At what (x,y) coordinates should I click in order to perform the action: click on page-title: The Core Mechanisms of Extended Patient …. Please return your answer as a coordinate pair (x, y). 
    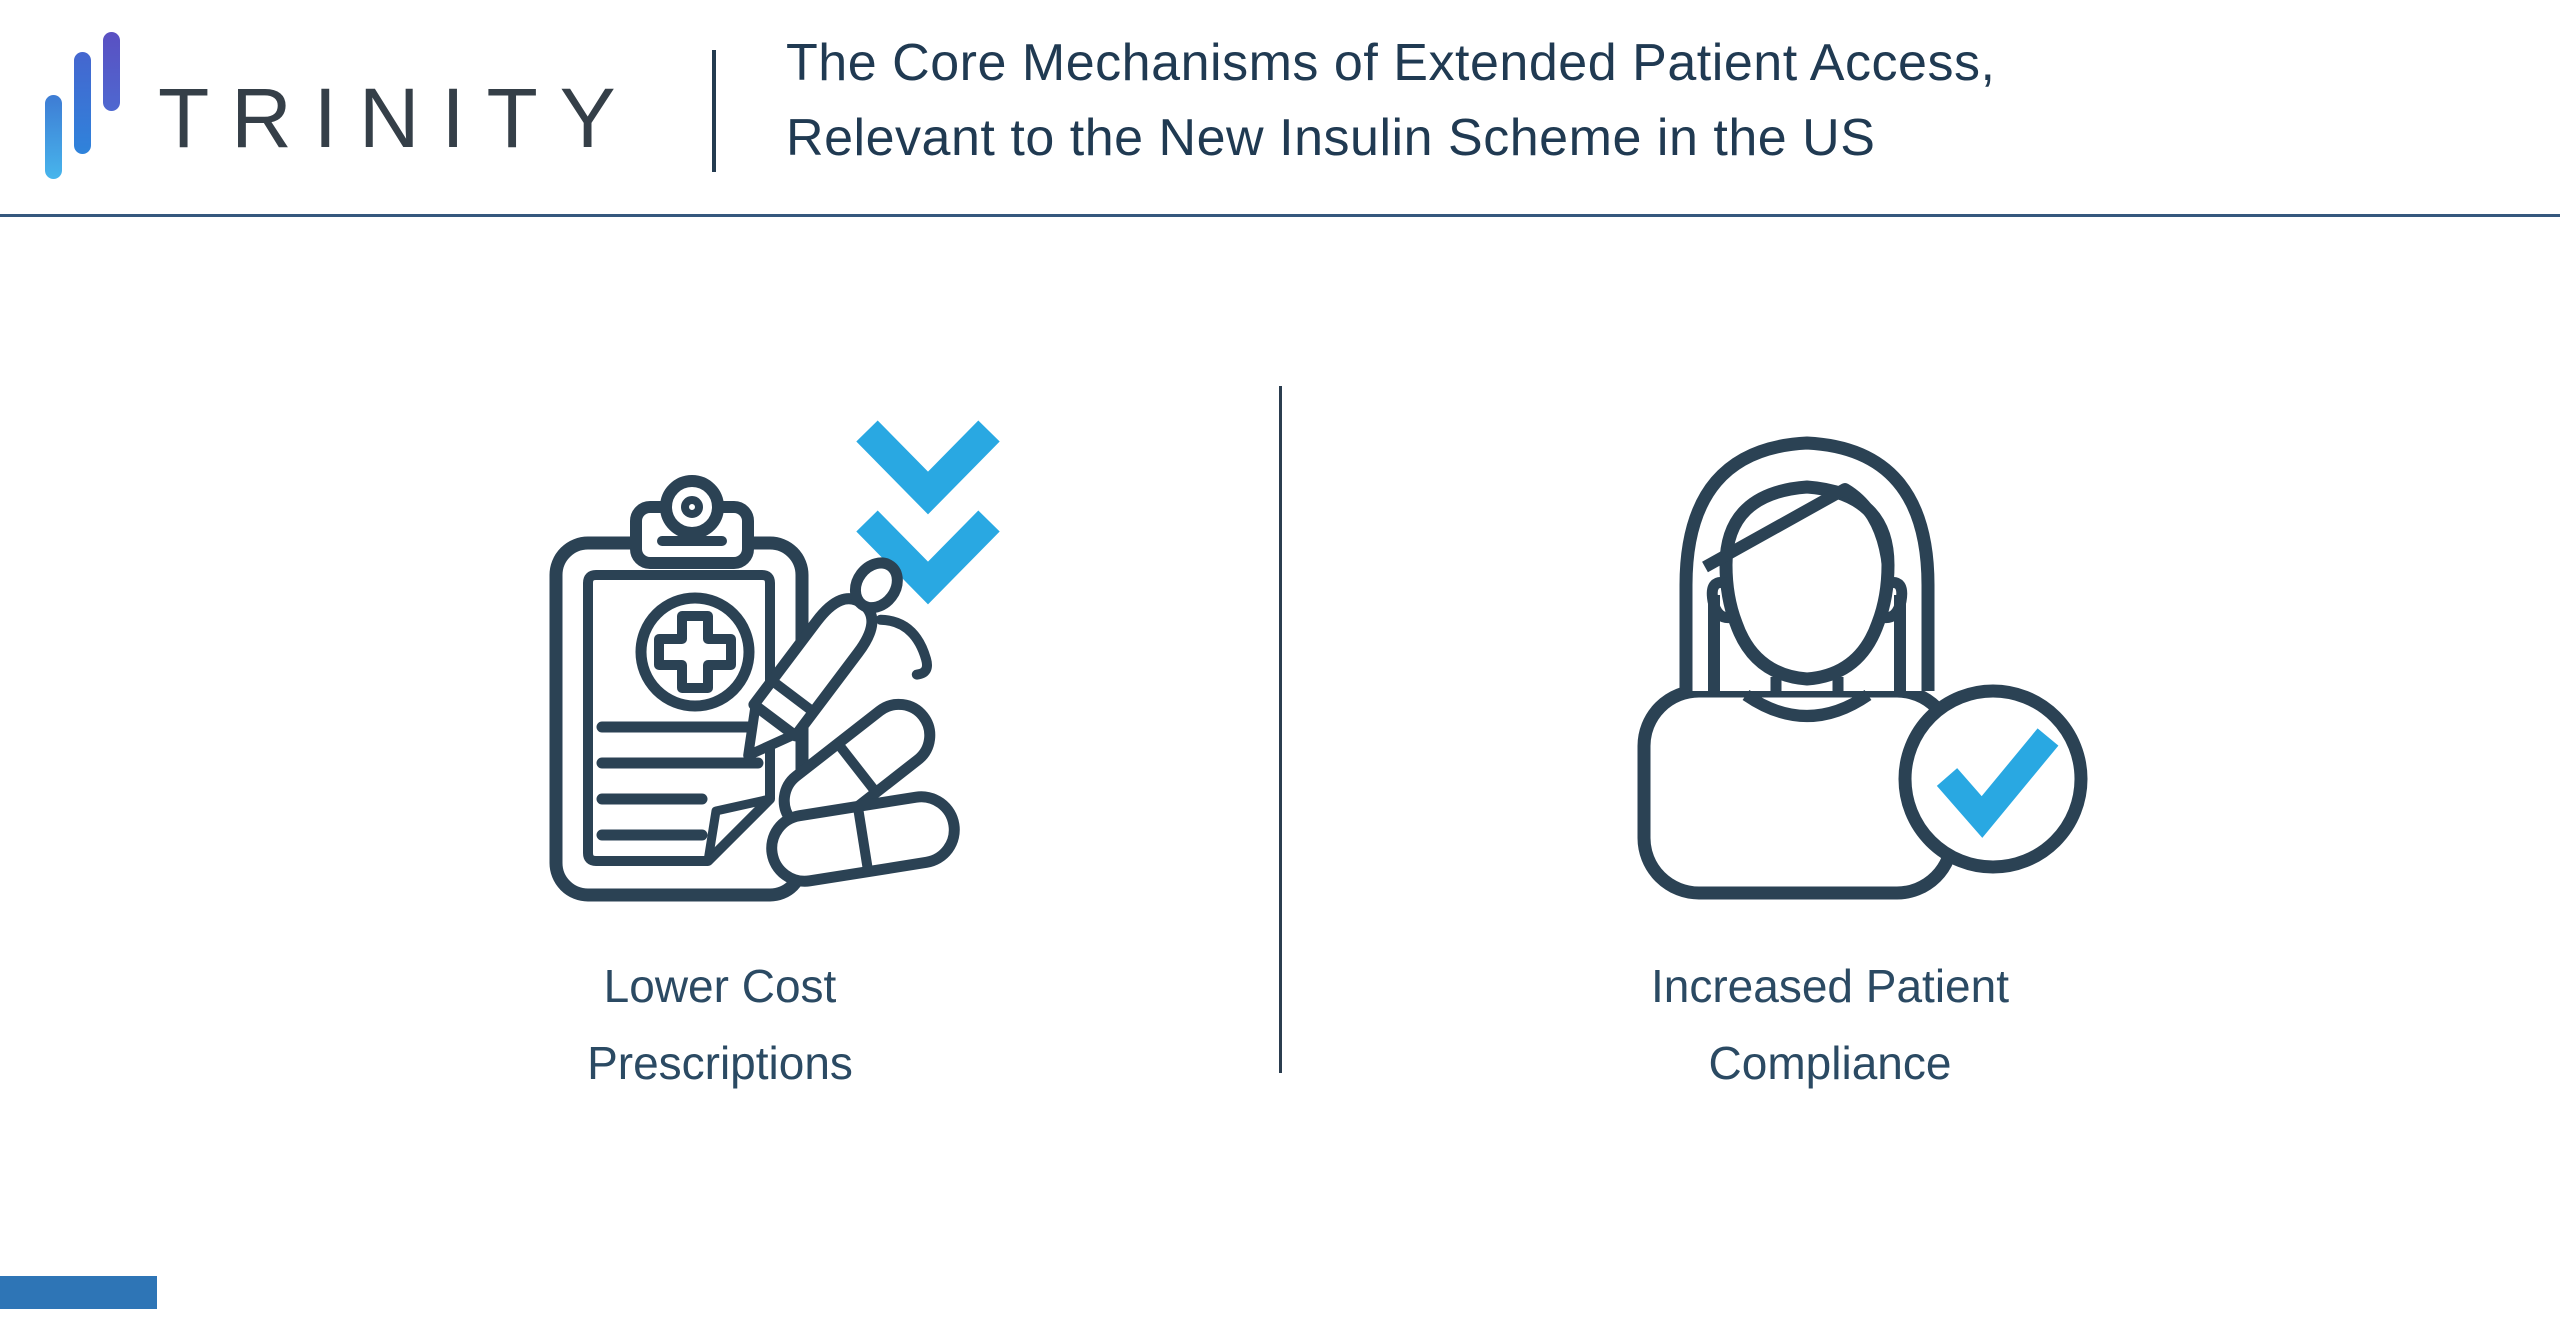
    Looking at the image, I should click on (1390, 101).